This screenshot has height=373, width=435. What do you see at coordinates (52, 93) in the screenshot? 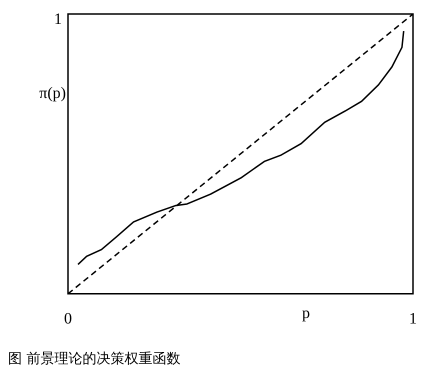
I see `y-axis-title: π(p)` at bounding box center [52, 93].